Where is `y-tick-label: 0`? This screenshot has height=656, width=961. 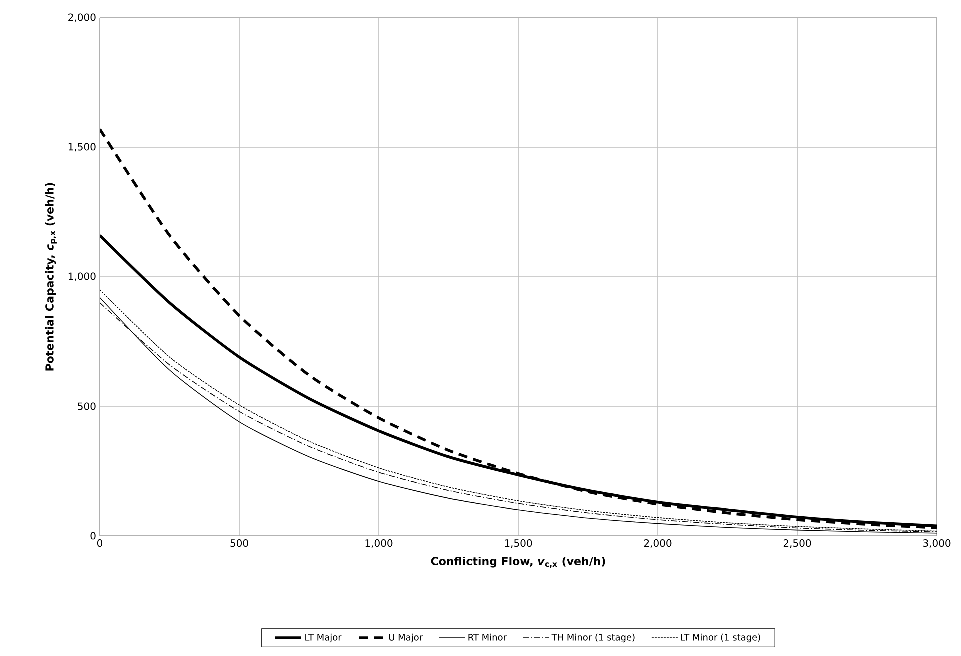 y-tick-label: 0 is located at coordinates (93, 536).